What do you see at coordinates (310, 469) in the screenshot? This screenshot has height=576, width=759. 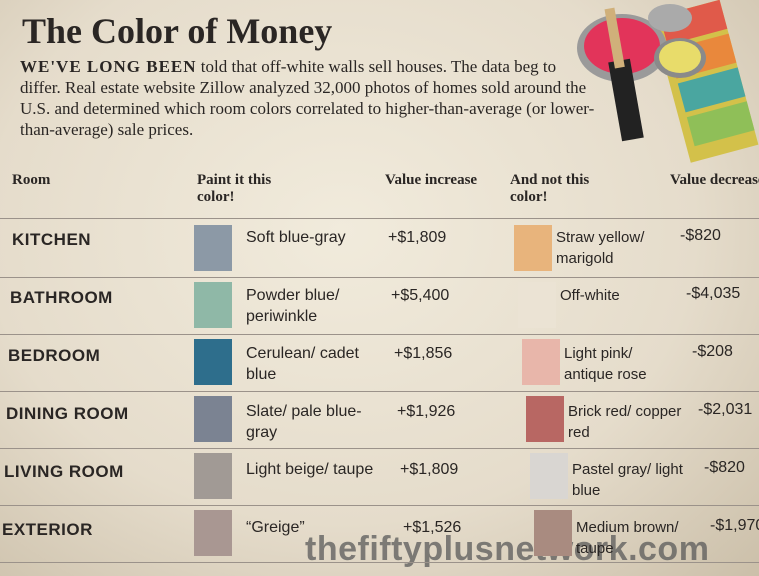 I see `paint-name: Light beige/ taupe` at bounding box center [310, 469].